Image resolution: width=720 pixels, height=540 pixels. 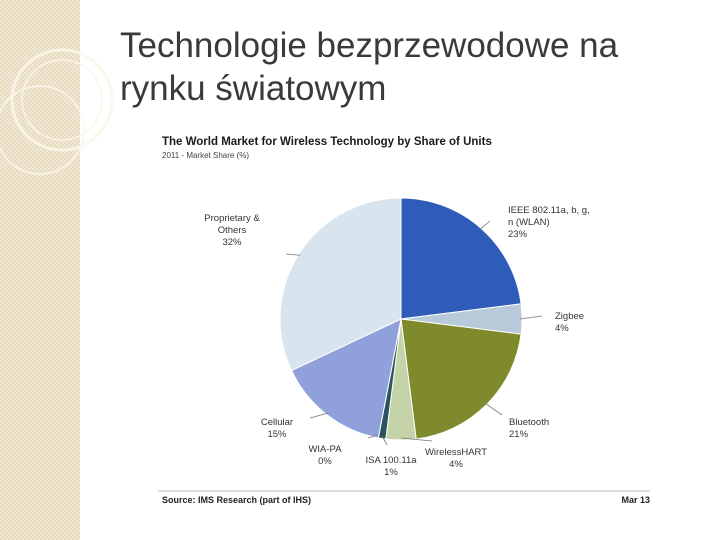 What do you see at coordinates (232, 218) in the screenshot?
I see `slice-label-7: Proprietary &` at bounding box center [232, 218].